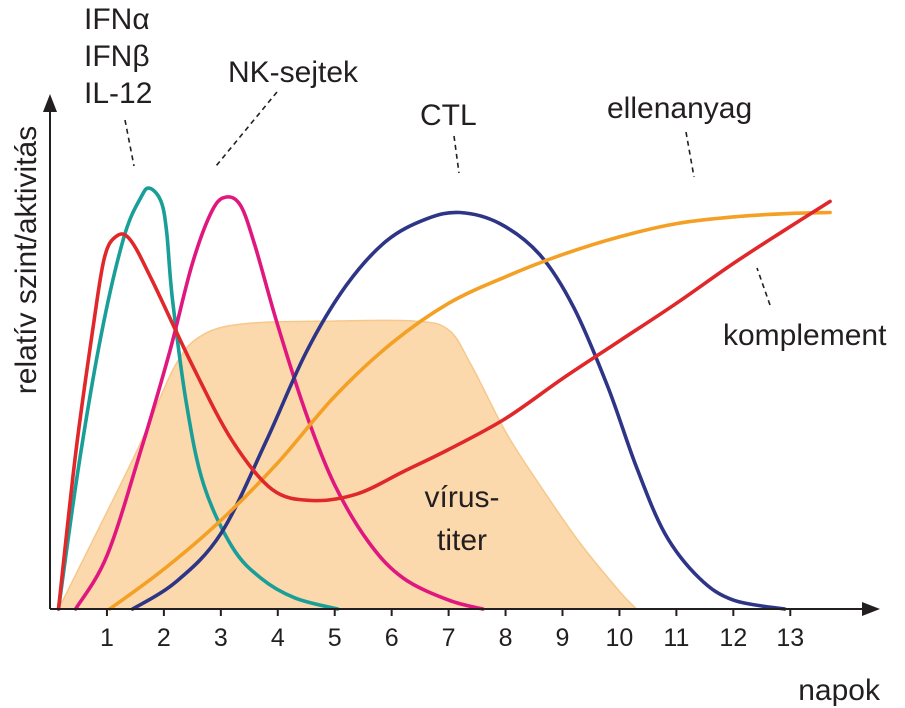 The height and width of the screenshot is (708, 905). Describe the element at coordinates (676, 638) in the screenshot. I see `x-tick-label: 11` at that location.